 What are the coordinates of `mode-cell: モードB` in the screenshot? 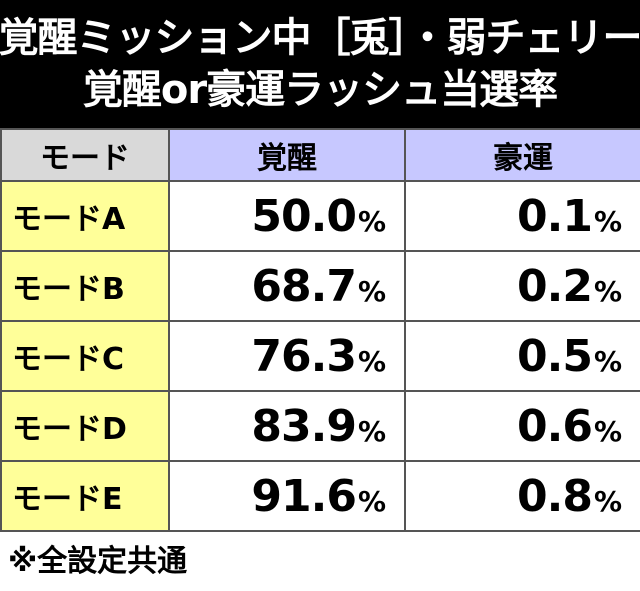 It's located at (85, 286).